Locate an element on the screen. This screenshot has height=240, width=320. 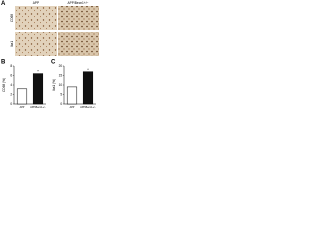
y-tick-label: 15 is located at coordinates (61, 75).